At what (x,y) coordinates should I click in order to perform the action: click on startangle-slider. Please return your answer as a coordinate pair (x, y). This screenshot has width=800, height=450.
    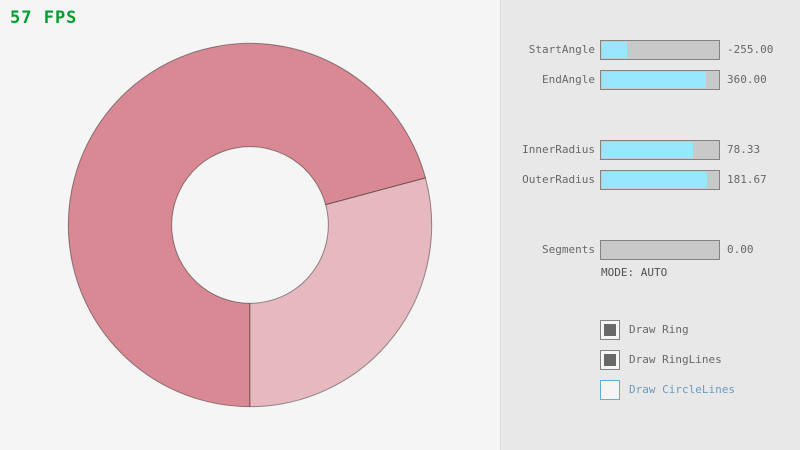
    Looking at the image, I should click on (660, 50).